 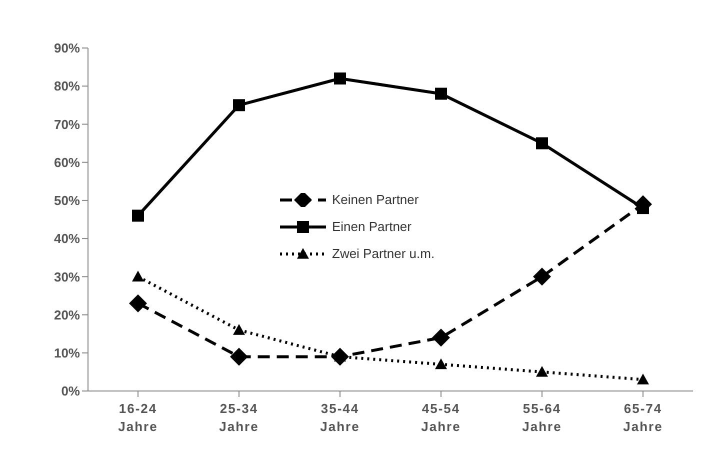 What do you see at coordinates (67, 276) in the screenshot?
I see `y-tick-label: 30%` at bounding box center [67, 276].